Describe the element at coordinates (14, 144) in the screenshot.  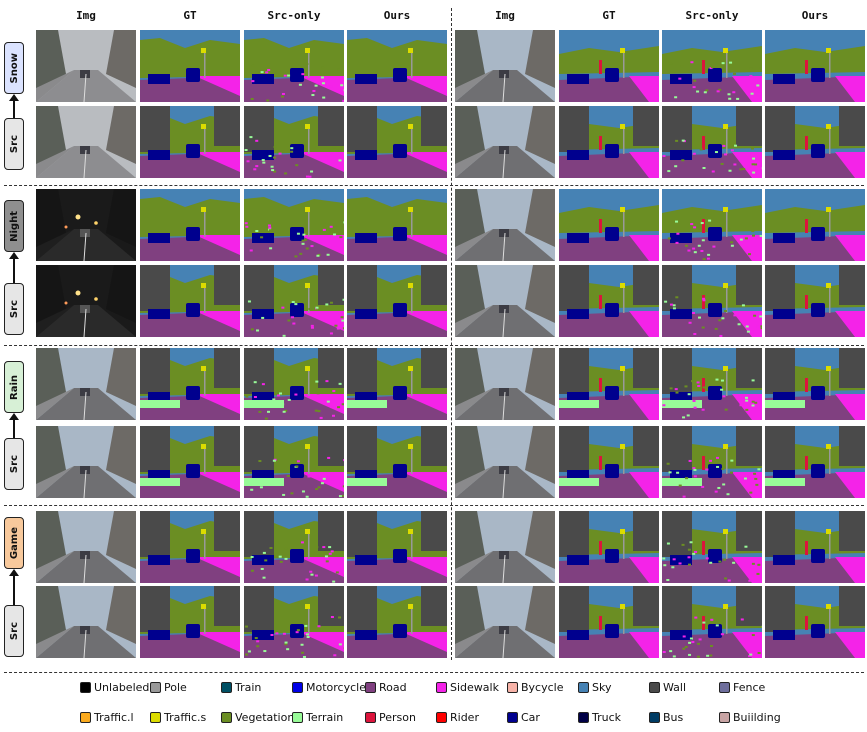
I see `source-label: Src` at that location.